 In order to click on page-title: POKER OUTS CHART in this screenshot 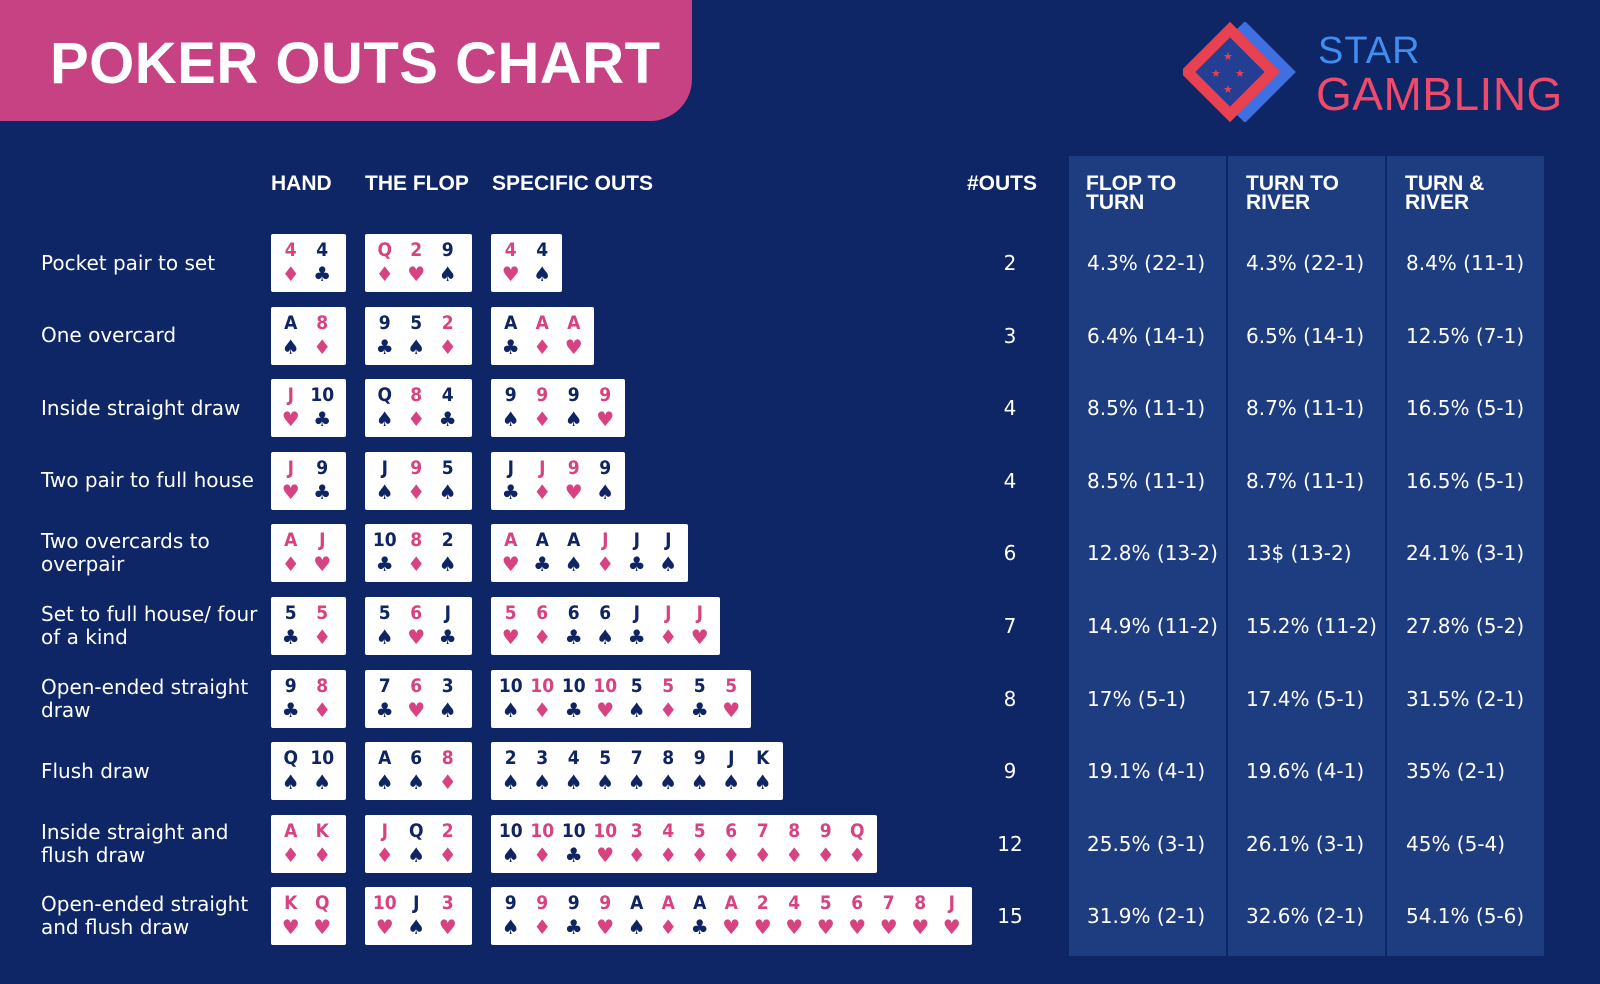, I will do `click(355, 63)`.